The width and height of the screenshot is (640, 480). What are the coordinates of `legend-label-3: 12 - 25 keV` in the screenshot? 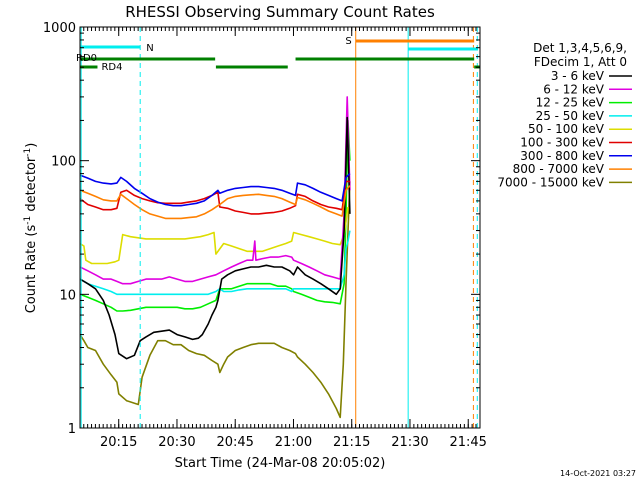 It's located at (570, 103).